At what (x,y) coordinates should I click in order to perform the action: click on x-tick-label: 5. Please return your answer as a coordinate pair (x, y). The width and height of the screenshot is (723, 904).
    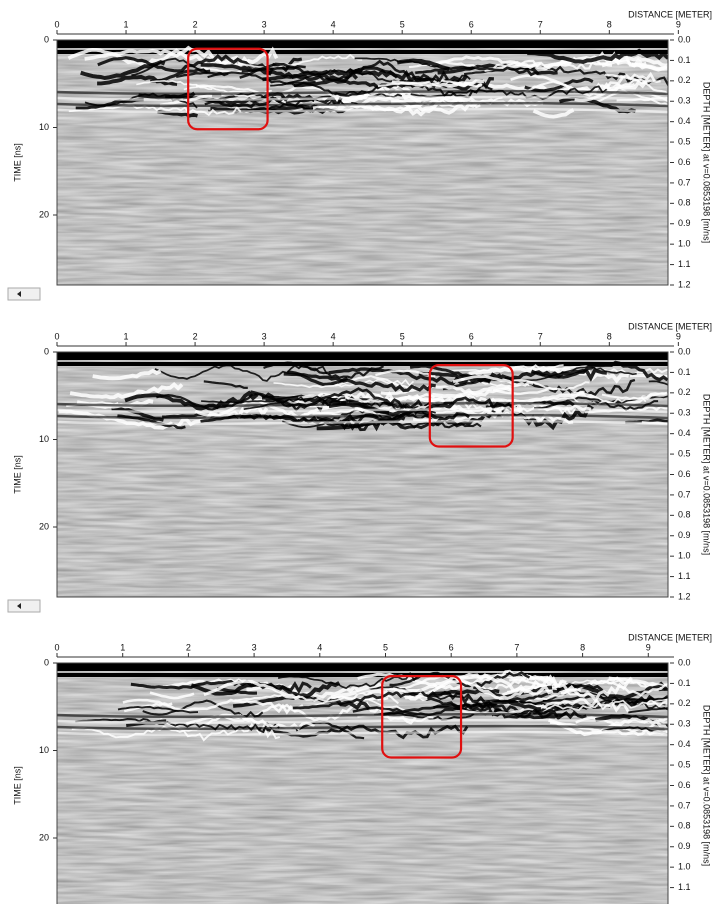
    Looking at the image, I should click on (402, 24).